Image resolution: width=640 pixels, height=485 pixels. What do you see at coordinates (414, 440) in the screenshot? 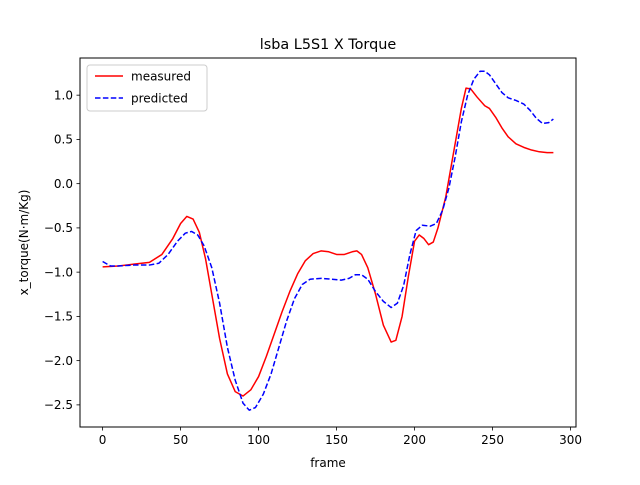
I see `x-tick-label: 200` at bounding box center [414, 440].